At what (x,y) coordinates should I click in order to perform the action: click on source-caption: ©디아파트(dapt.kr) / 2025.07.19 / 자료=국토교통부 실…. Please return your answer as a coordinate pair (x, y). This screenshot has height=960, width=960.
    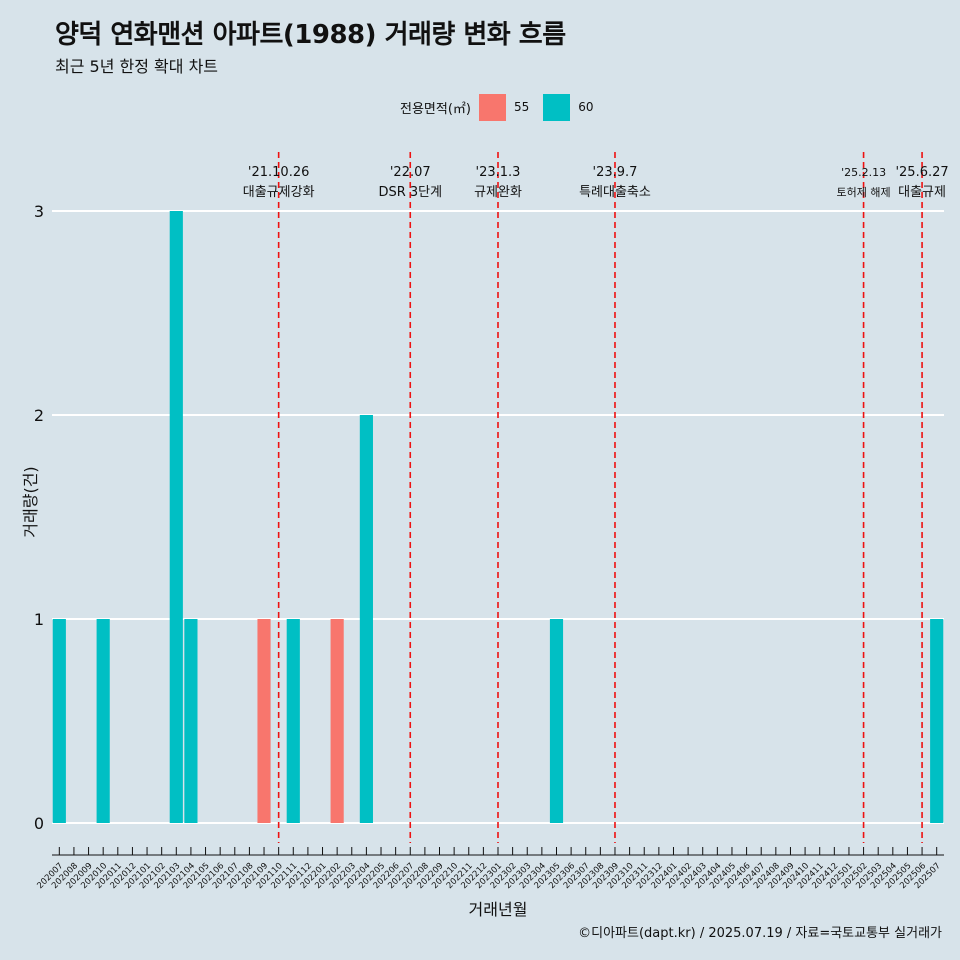
    Looking at the image, I should click on (760, 933).